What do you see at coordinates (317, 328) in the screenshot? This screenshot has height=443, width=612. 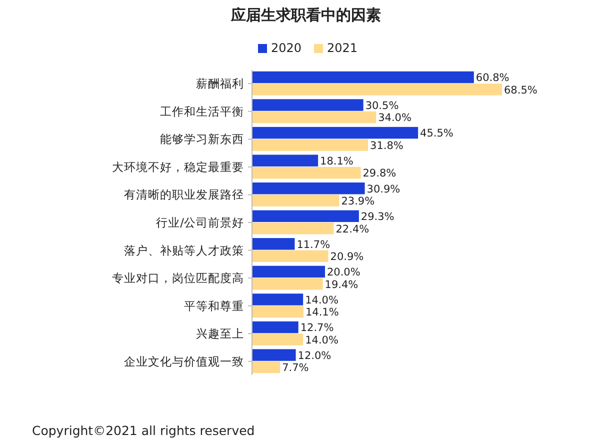 I see `data-label: 12.7%` at bounding box center [317, 328].